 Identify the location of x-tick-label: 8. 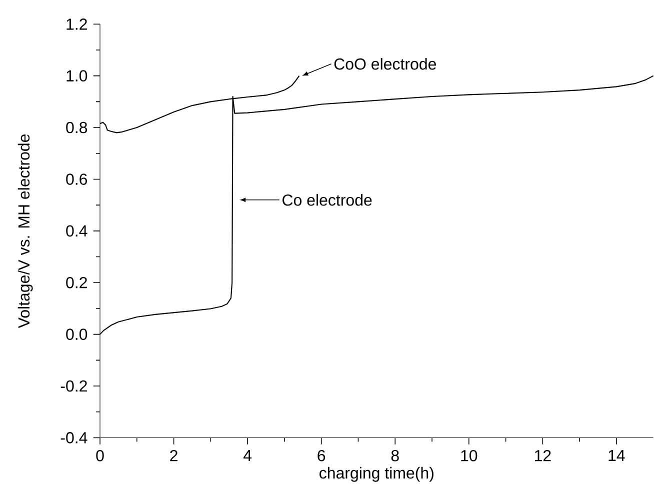
(395, 456).